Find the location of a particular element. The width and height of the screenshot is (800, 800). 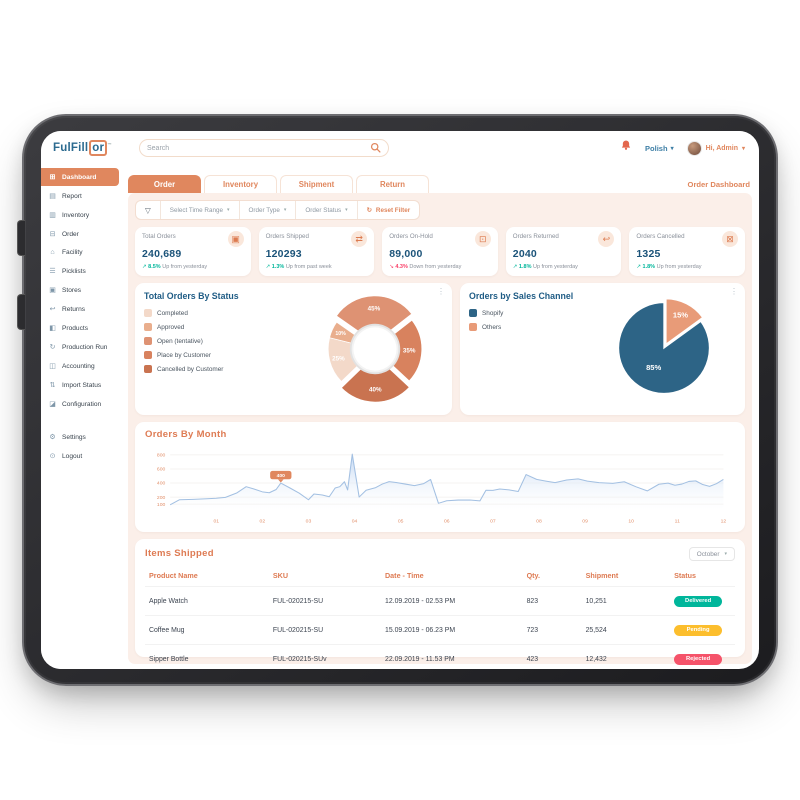

column-header-sku: SKU is located at coordinates (280, 575).